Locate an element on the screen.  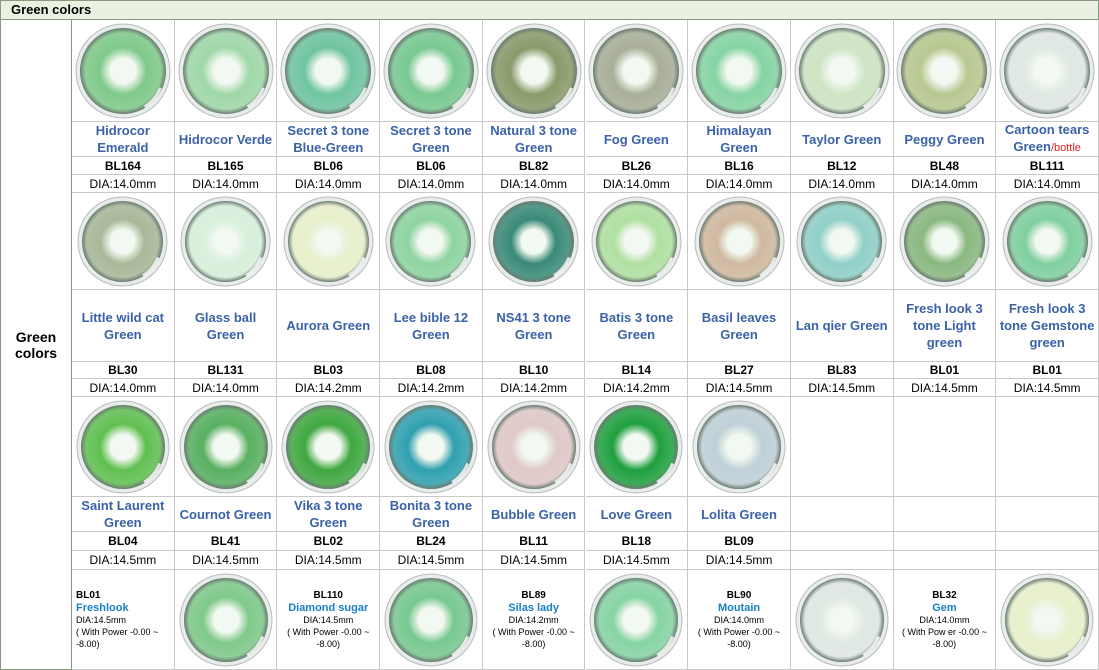
product-name: Secret 3 tone Blue-Green is located at coordinates (328, 139).